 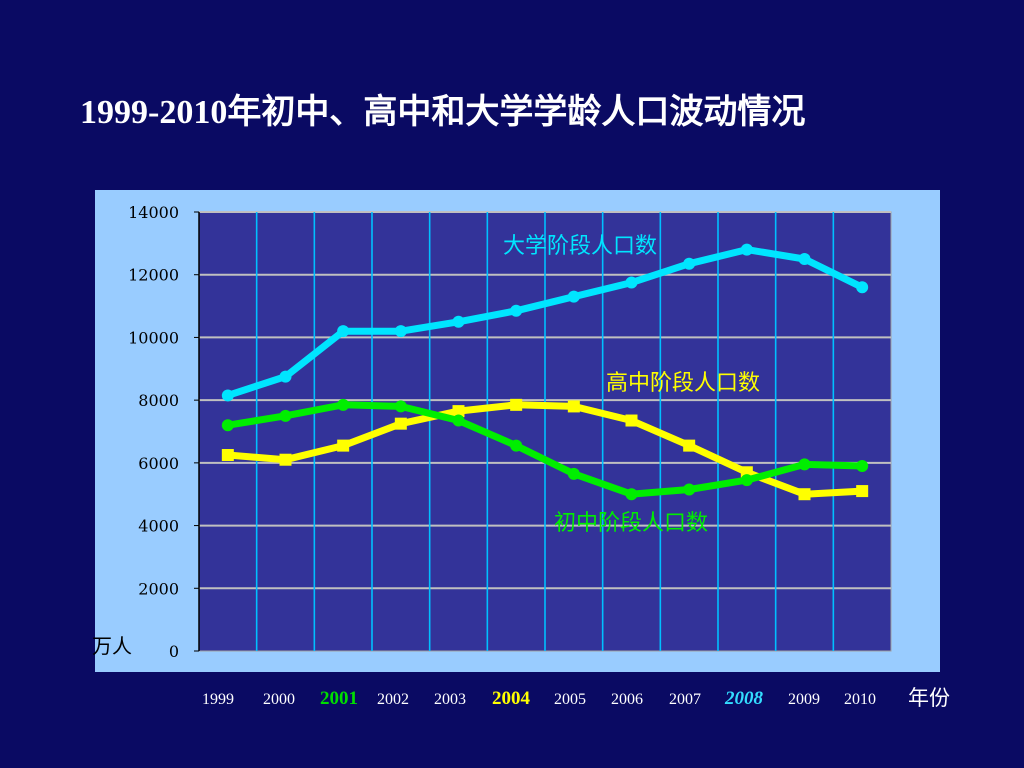 I want to click on series-label: 初中阶段人口数, so click(x=631, y=523).